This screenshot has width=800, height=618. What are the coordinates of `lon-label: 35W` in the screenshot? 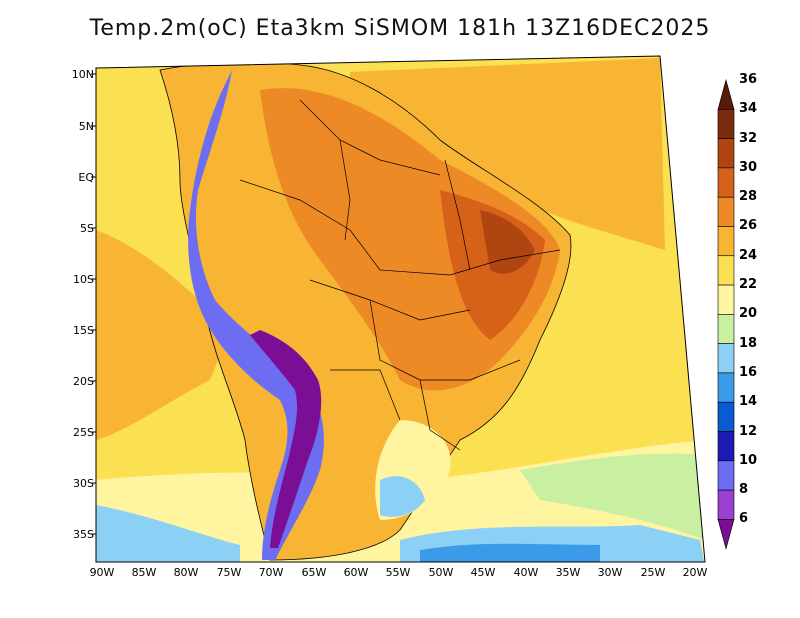 It's located at (568, 572).